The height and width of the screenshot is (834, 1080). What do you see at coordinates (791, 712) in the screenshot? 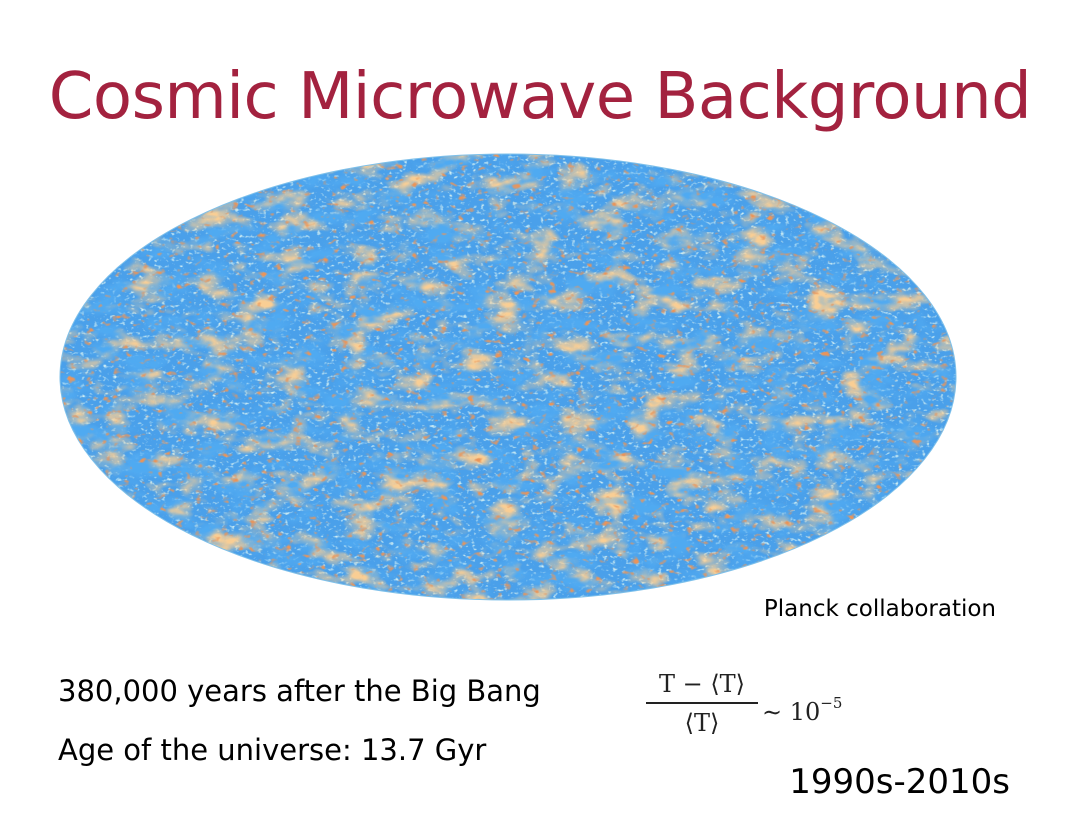
I see `formula-relation: ∼ 10` at bounding box center [791, 712].